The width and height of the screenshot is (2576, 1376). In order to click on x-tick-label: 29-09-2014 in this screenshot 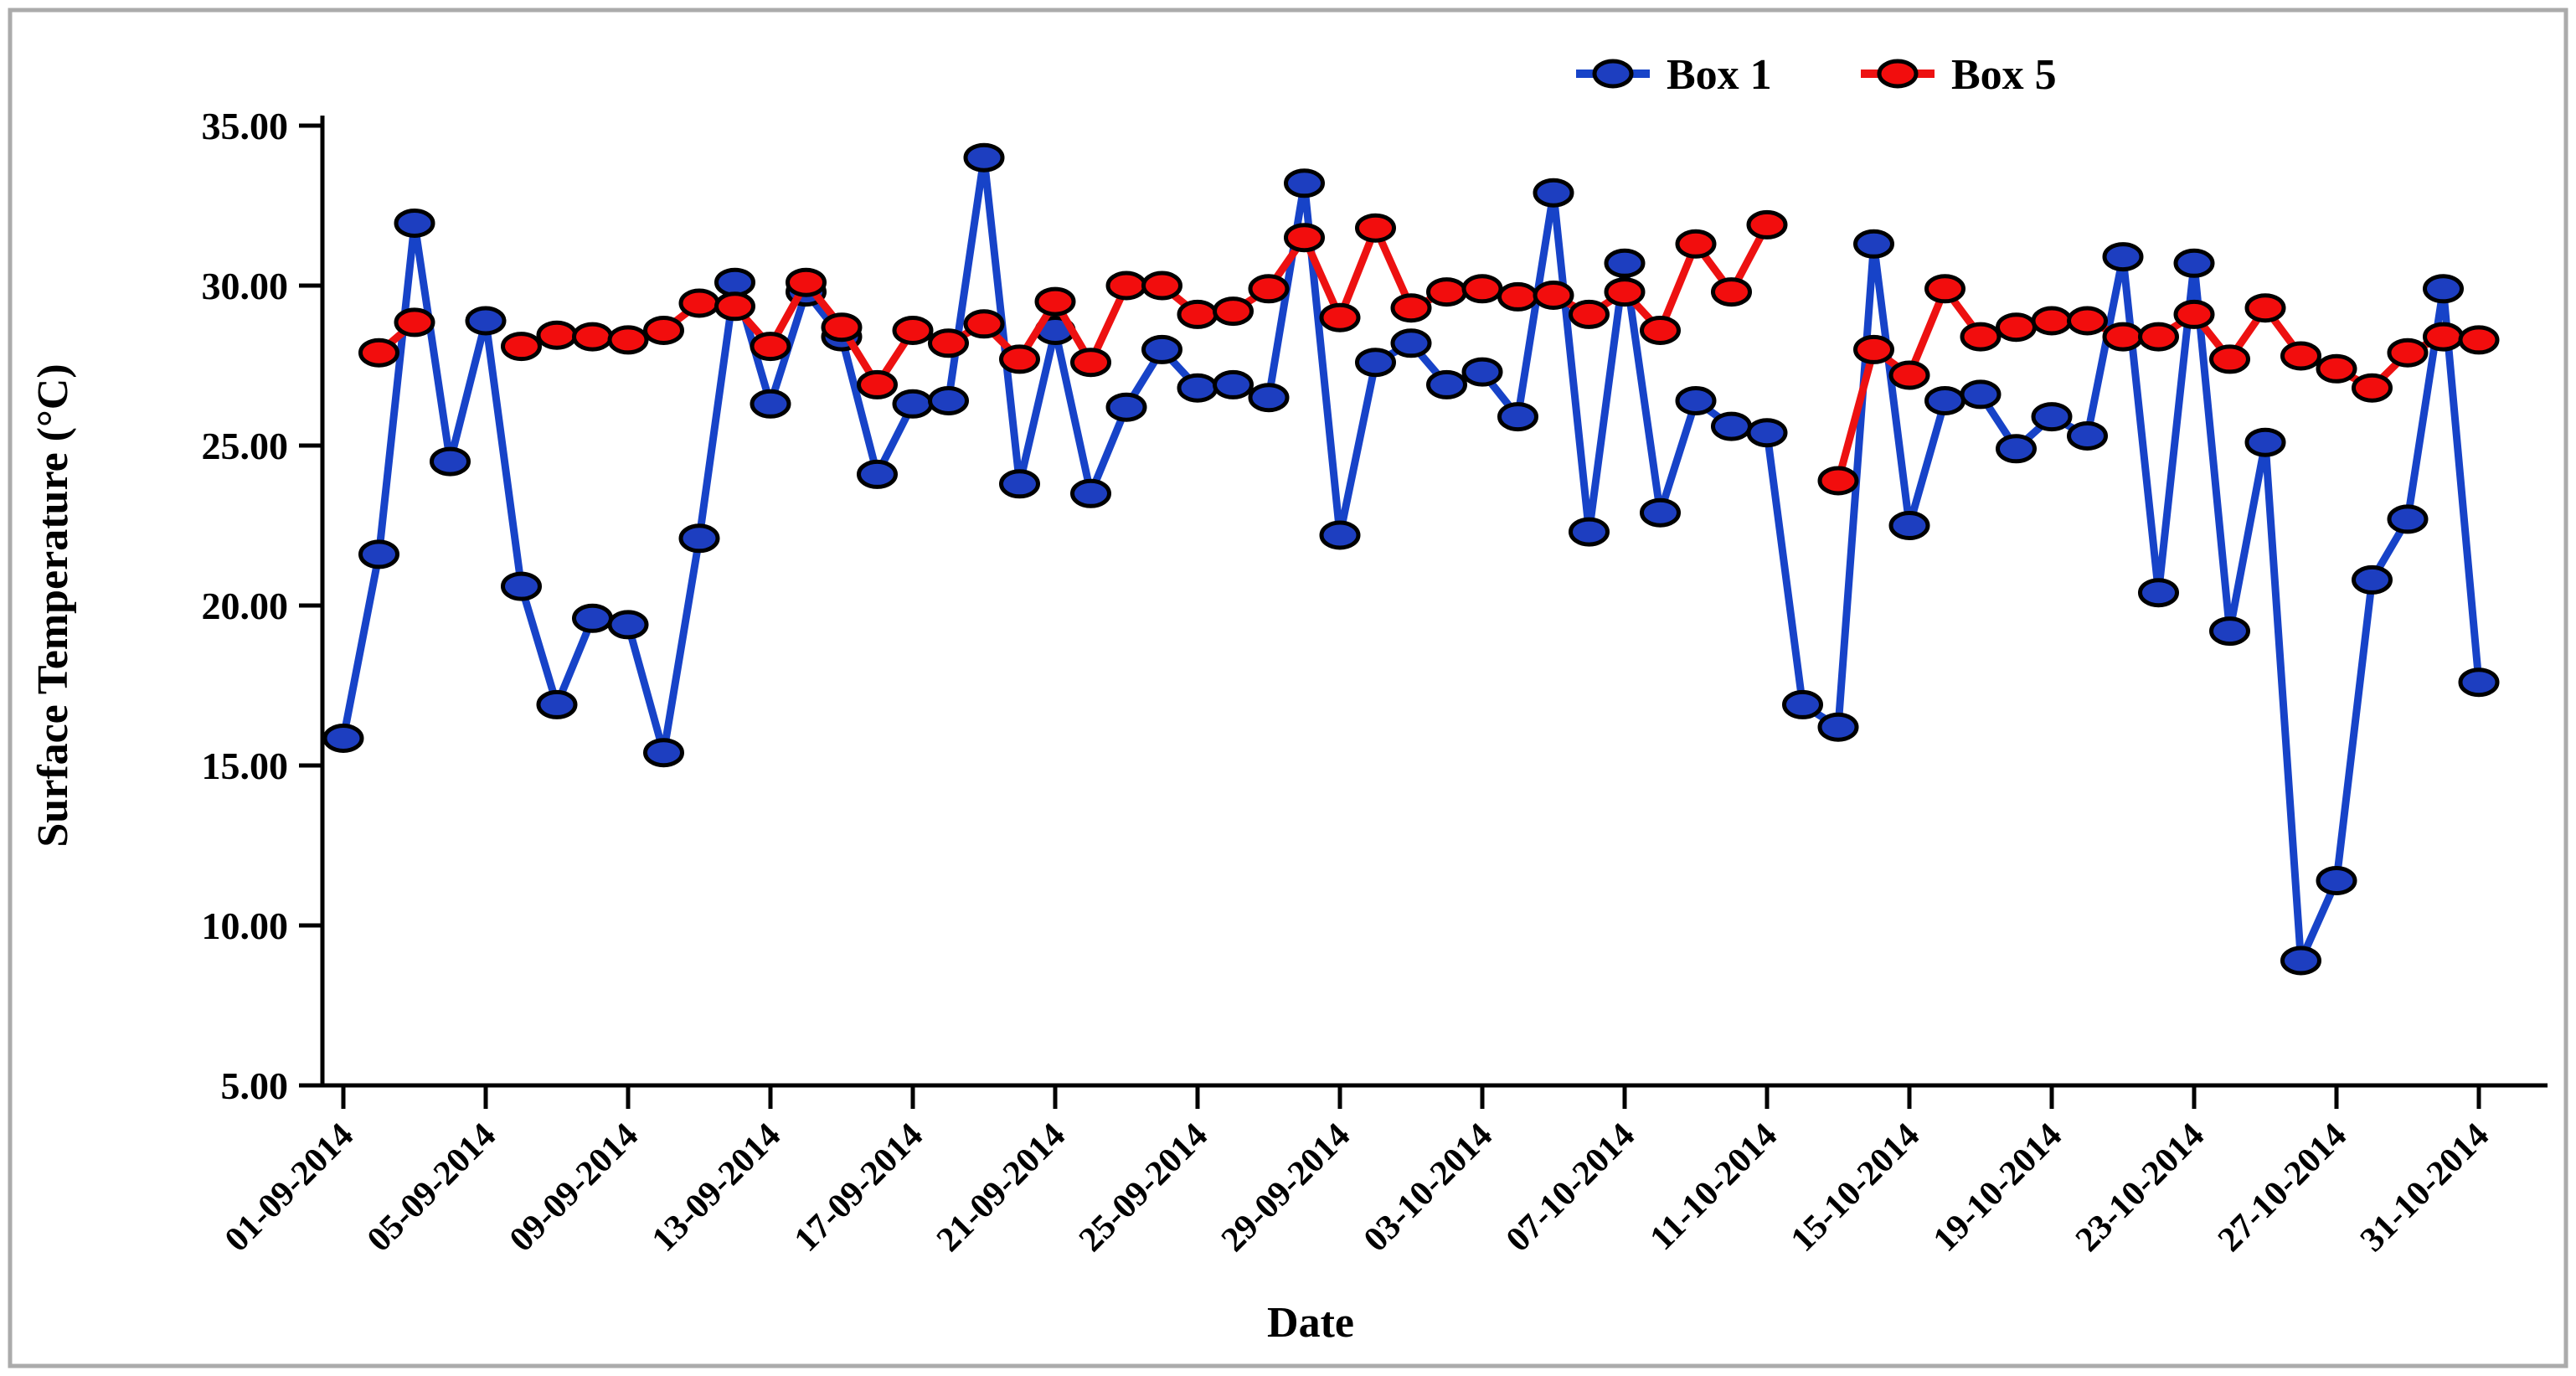, I will do `click(1286, 1188)`.